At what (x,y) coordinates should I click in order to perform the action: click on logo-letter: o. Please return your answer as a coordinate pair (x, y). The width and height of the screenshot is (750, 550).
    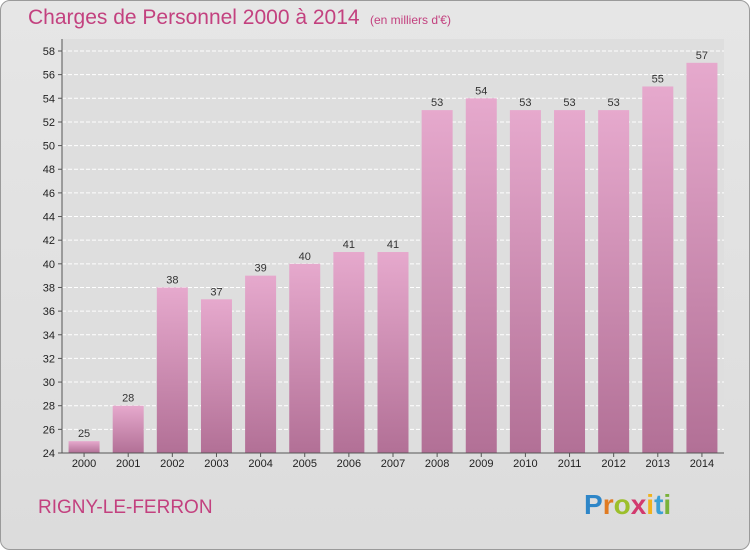
    Looking at the image, I should click on (622, 504).